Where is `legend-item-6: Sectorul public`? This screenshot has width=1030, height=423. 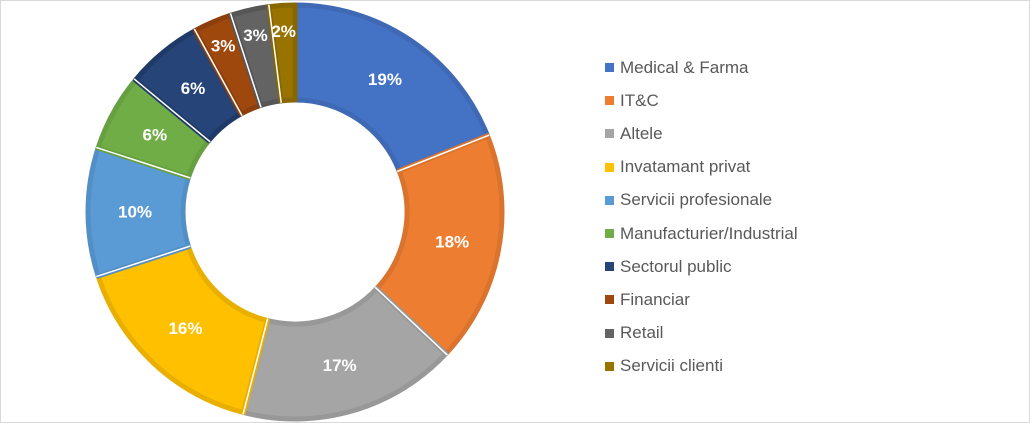
legend-item-6: Sectorul public is located at coordinates (701, 266).